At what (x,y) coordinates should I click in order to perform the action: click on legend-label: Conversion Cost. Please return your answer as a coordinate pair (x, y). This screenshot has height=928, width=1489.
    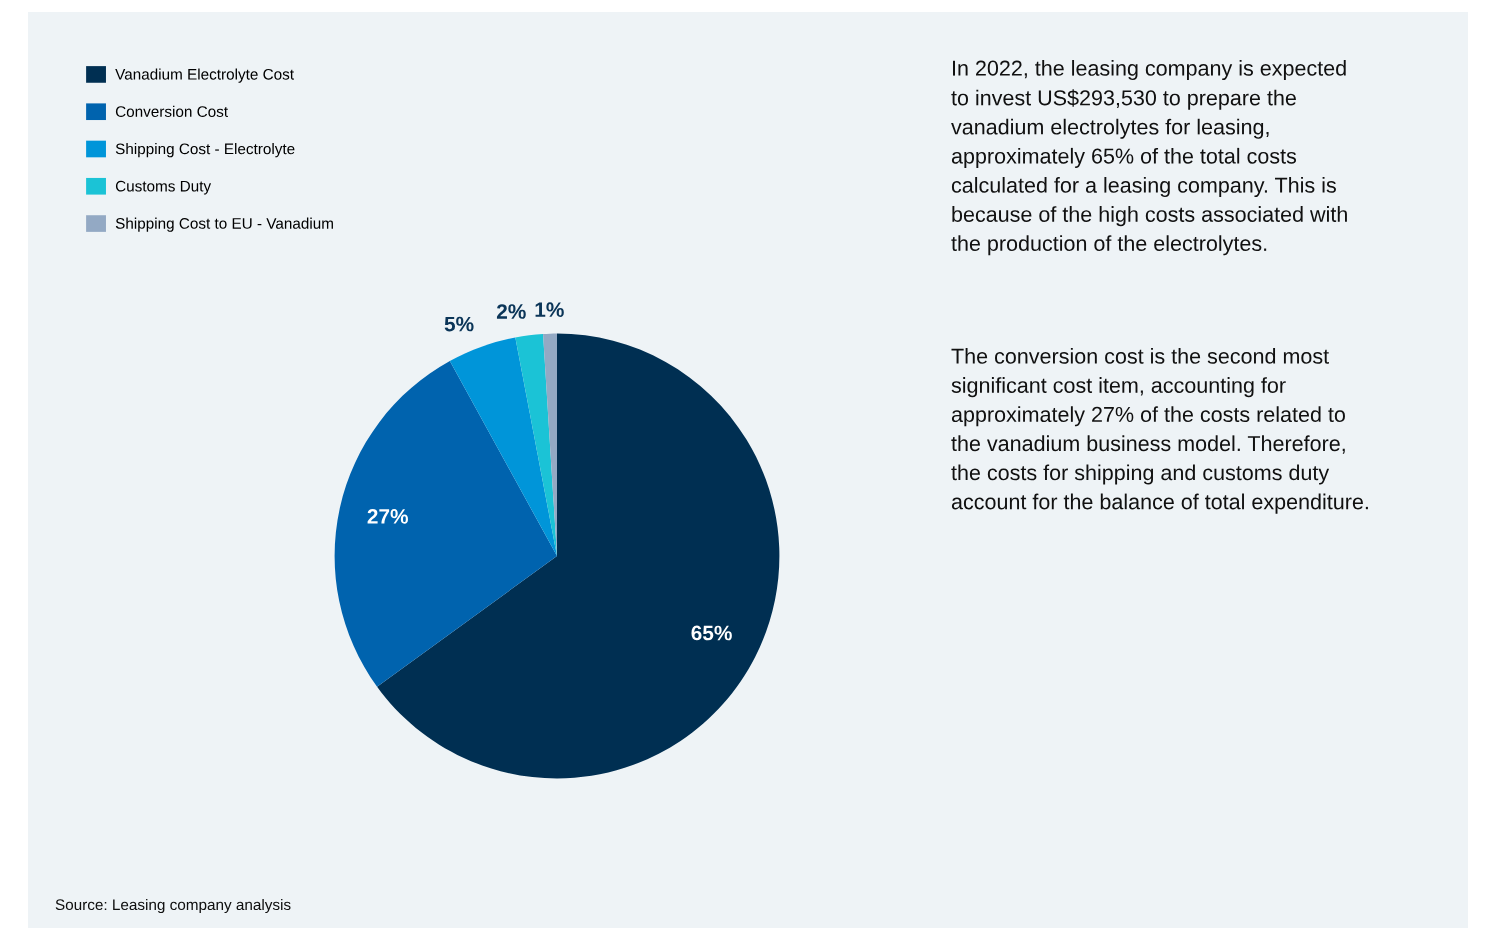
    Looking at the image, I should click on (171, 111).